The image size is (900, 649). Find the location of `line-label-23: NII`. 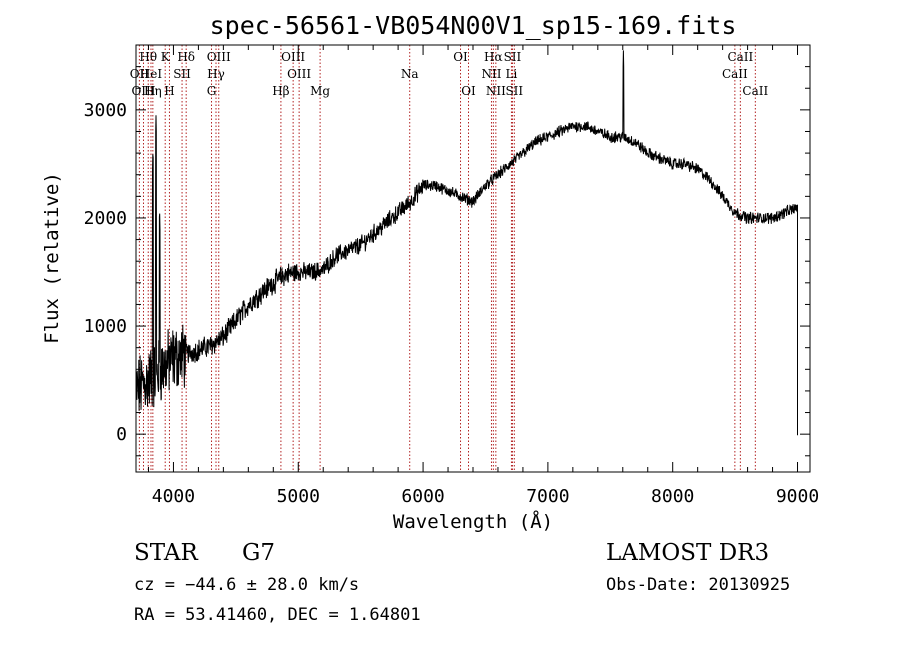

line-label-23: NII is located at coordinates (496, 91).